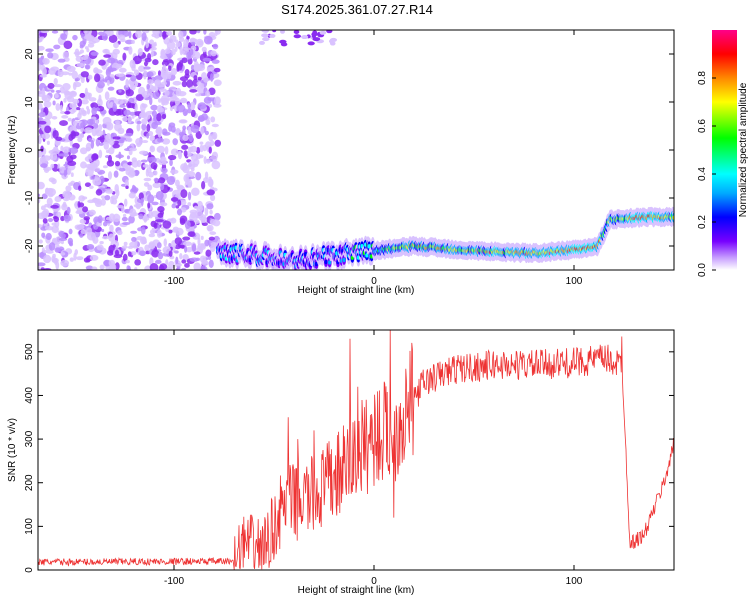  I want to click on ridge-core, so click(369, 246).